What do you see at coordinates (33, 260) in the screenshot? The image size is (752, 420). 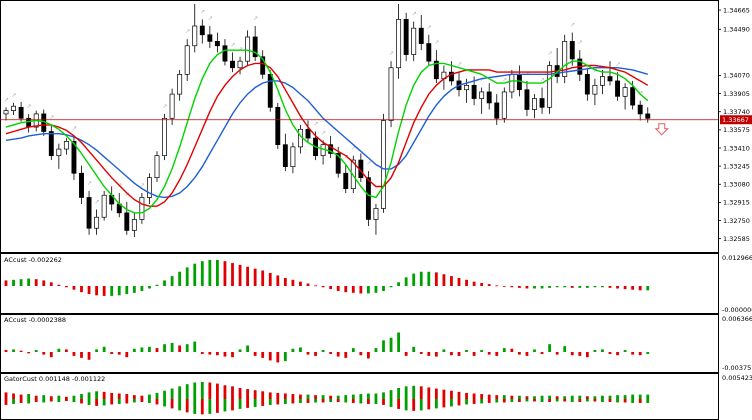 I see `ac1-label: ACcust -0.002262` at bounding box center [33, 260].